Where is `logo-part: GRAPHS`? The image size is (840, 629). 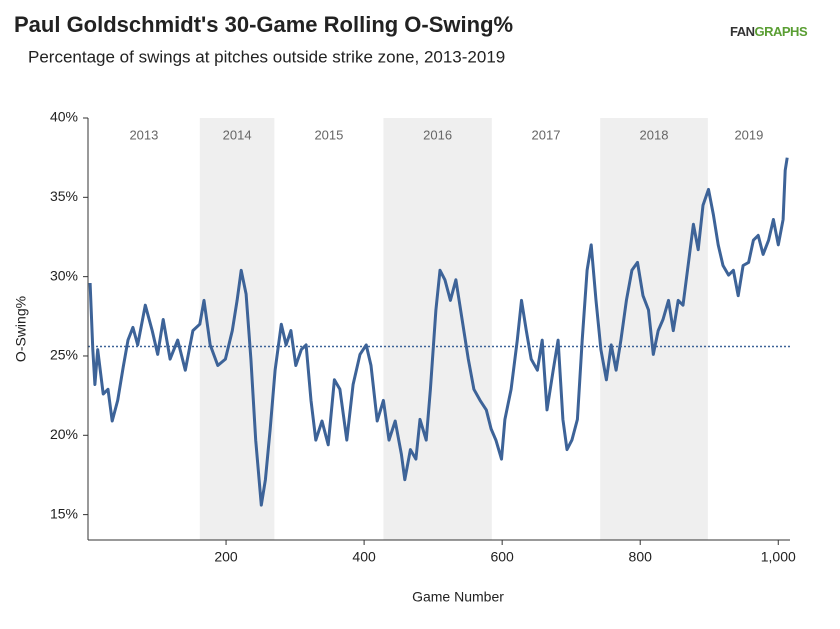 logo-part: GRAPHS is located at coordinates (781, 31).